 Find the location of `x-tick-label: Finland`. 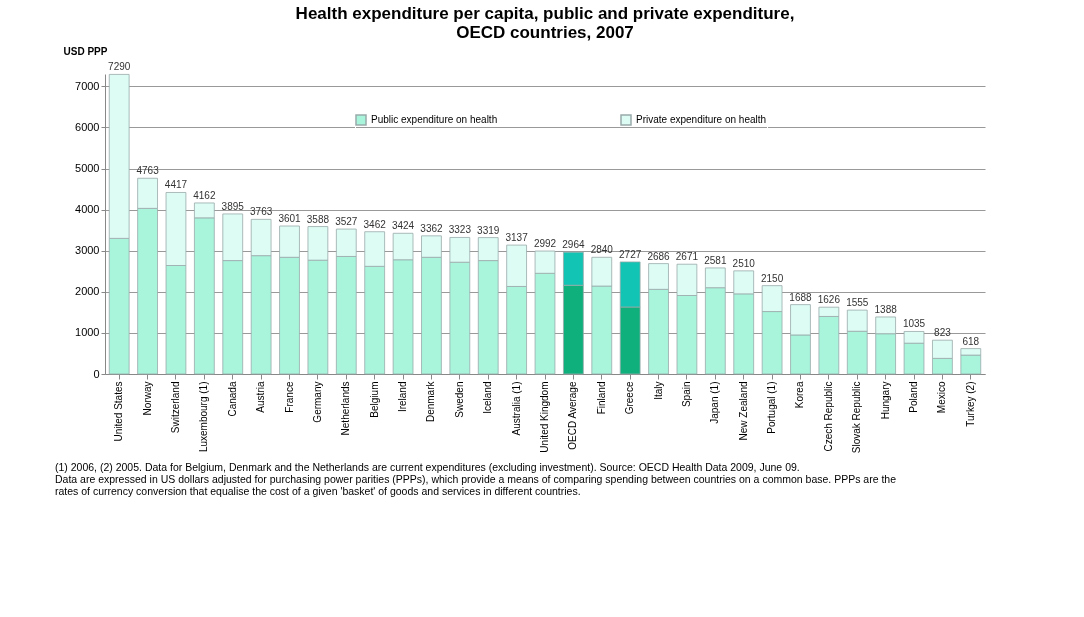

x-tick-label: Finland is located at coordinates (601, 398).